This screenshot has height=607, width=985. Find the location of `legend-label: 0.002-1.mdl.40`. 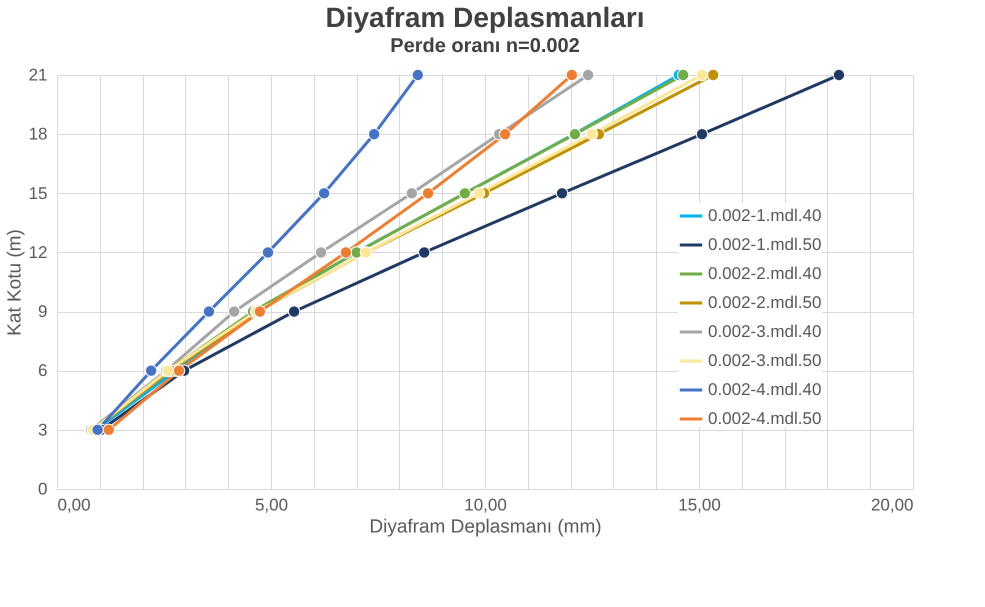

legend-label: 0.002-1.mdl.40 is located at coordinates (765, 215).